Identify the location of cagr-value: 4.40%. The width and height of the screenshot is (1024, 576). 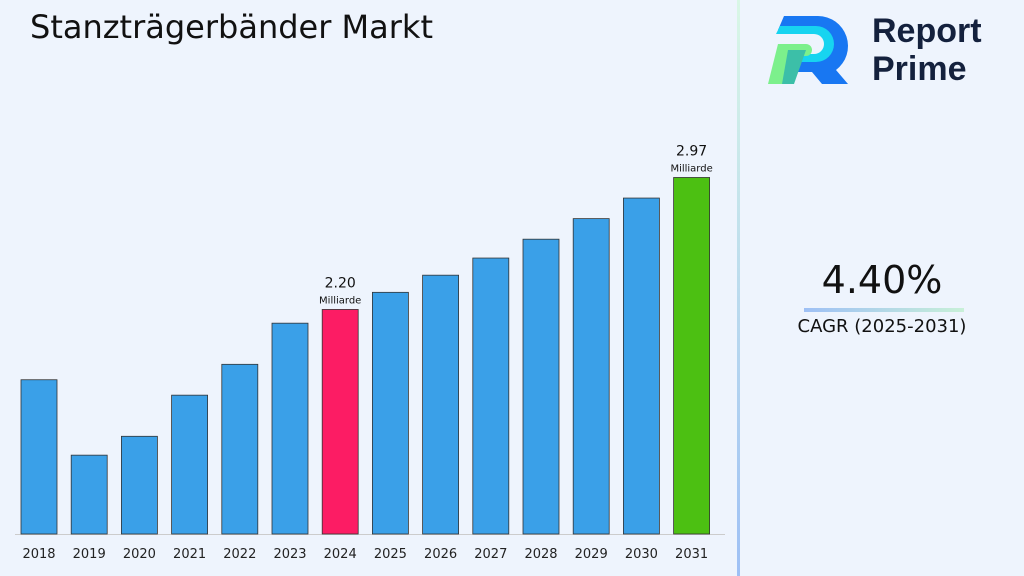
(882, 280).